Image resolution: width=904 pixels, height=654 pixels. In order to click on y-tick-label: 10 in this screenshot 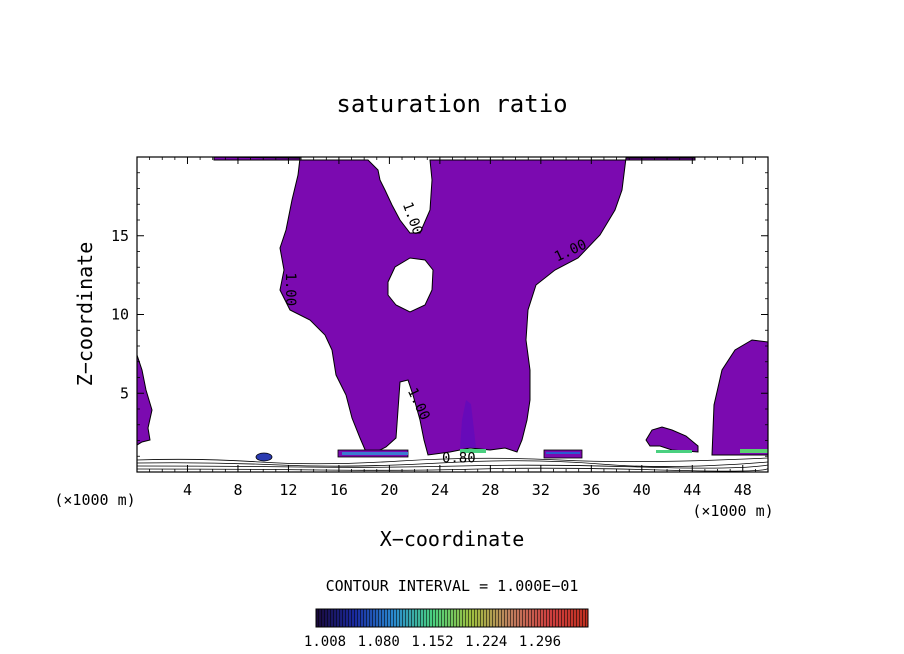, I will do `click(120, 315)`.